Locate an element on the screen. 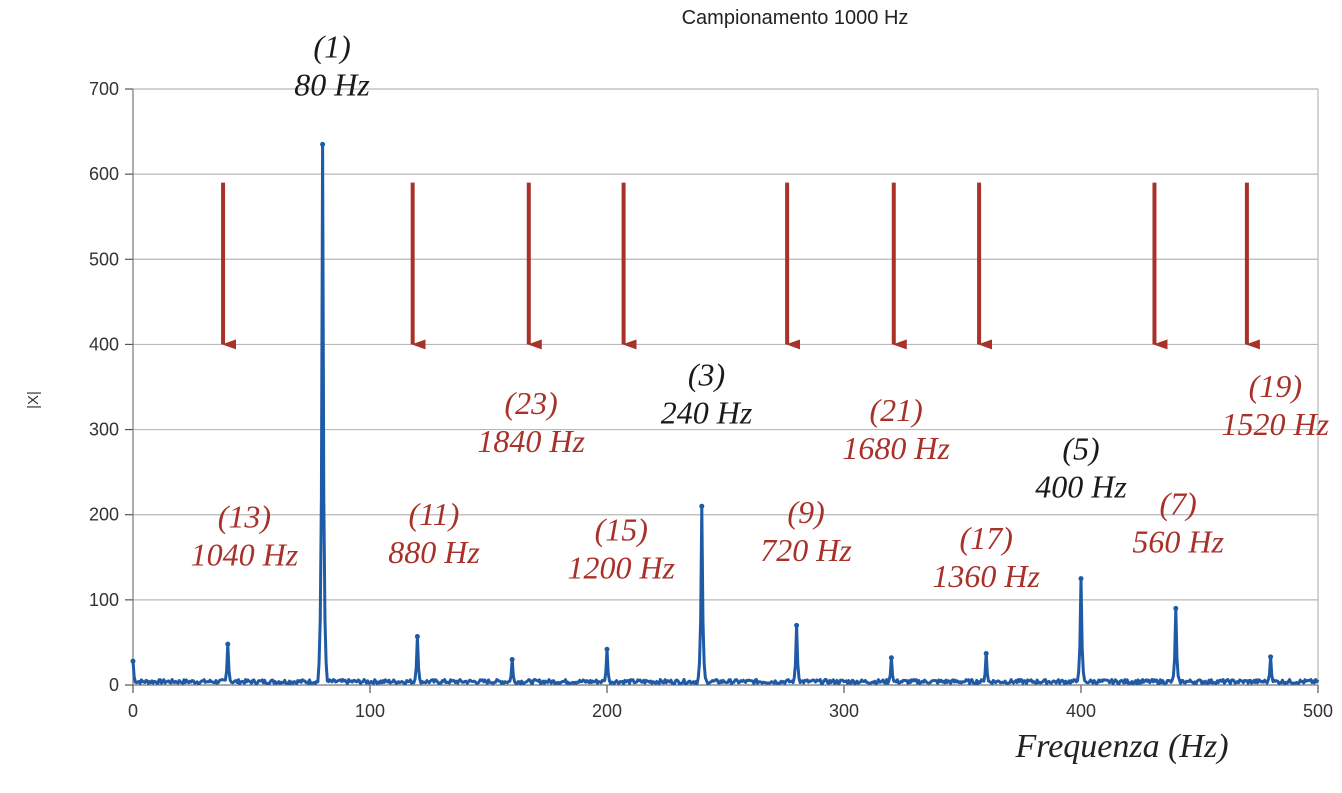 This screenshot has height=793, width=1342. x-tick-label: 500 is located at coordinates (1318, 711).